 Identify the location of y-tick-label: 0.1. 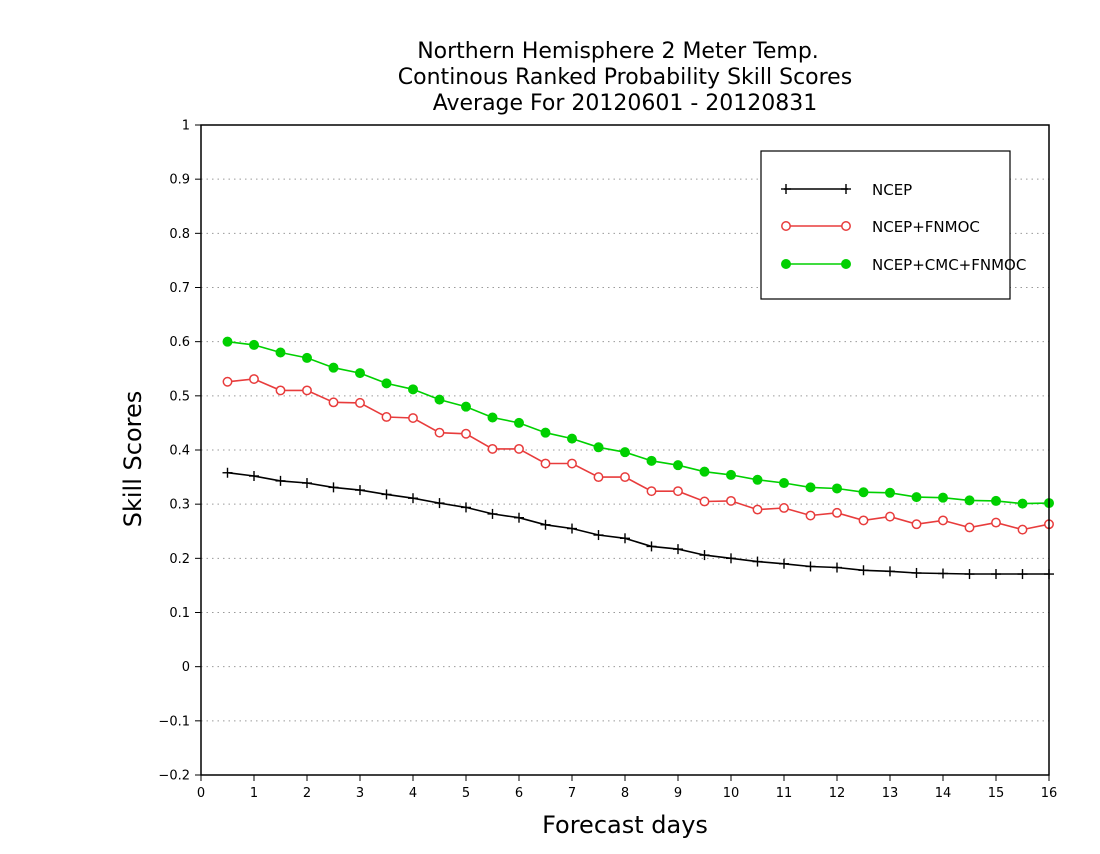
(179, 613).